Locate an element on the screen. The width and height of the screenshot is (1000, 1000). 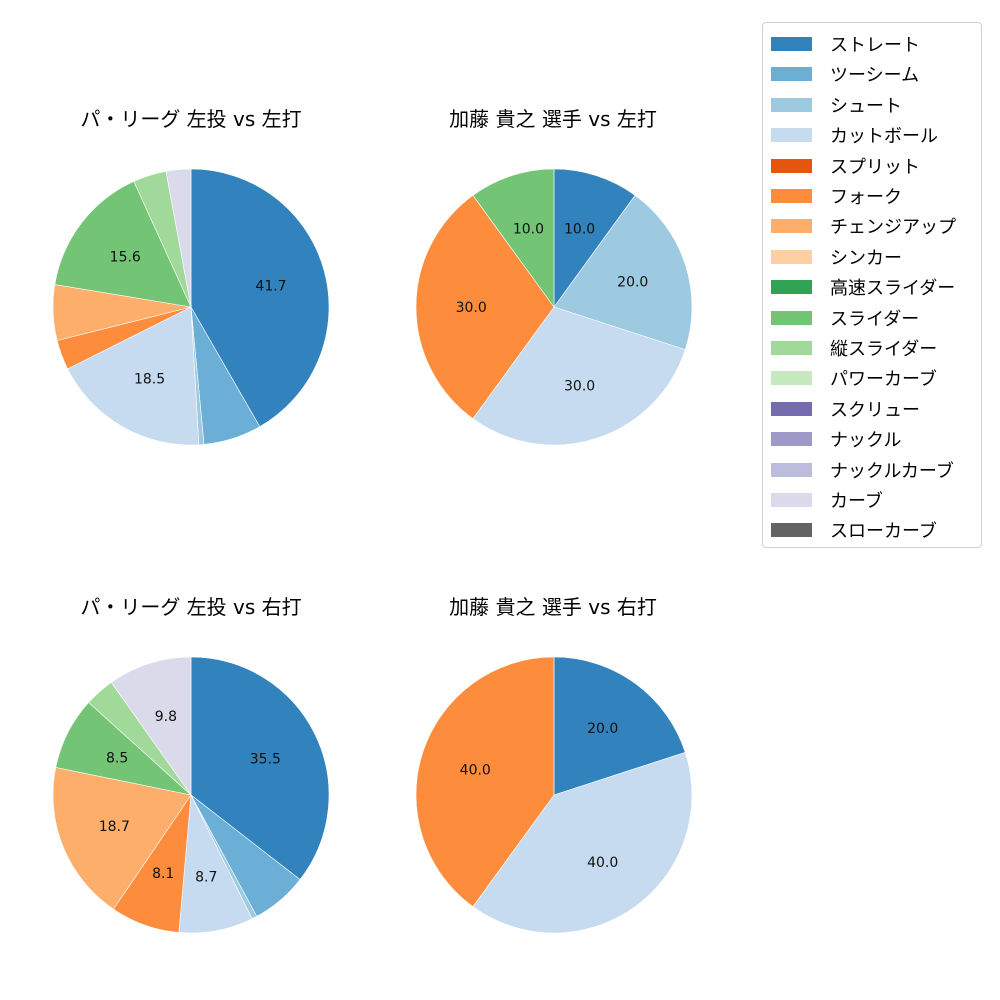
legend-label: スクリュー is located at coordinates (875, 410).